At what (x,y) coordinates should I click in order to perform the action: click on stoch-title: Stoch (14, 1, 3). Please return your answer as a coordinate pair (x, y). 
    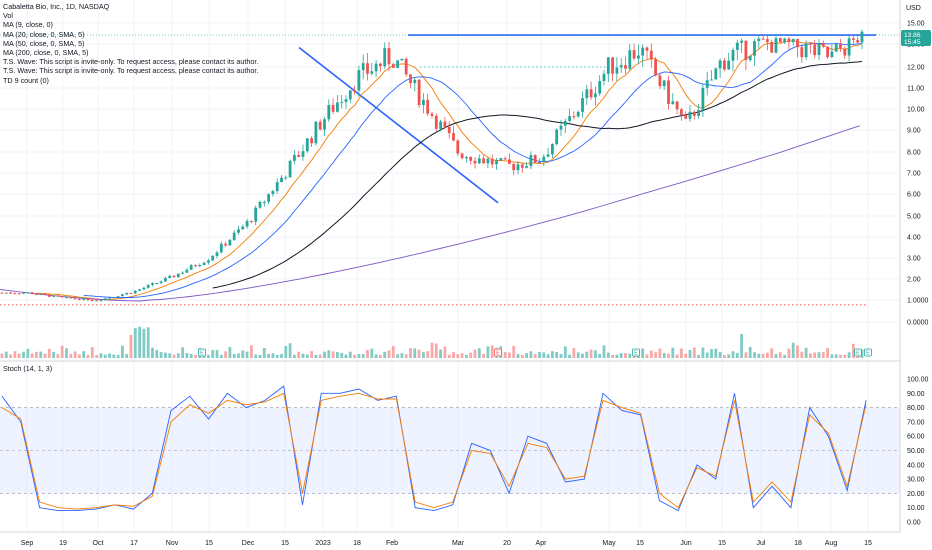
    Looking at the image, I should click on (28, 368).